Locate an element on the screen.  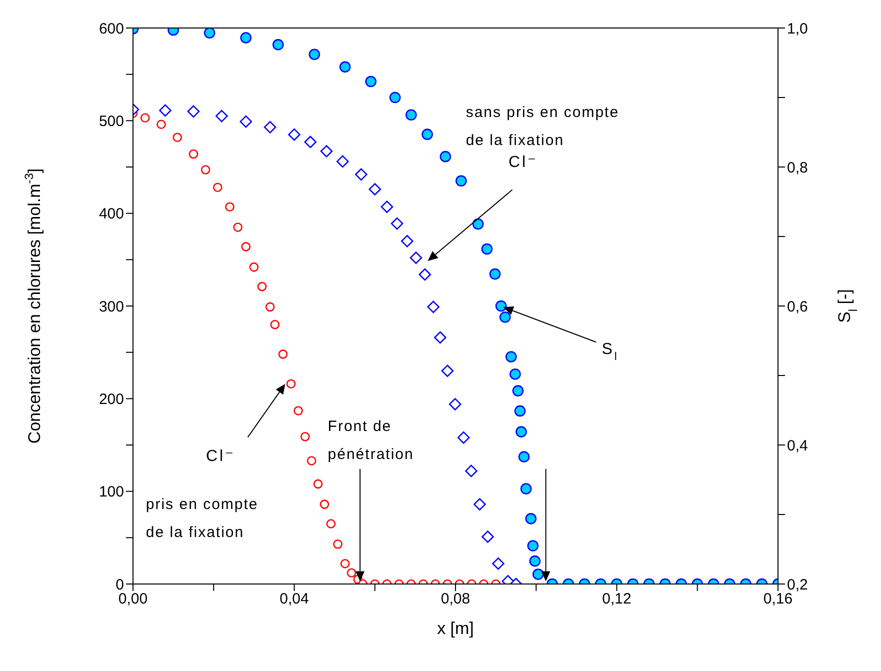
annotation: sans pris en compte de la fixation is located at coordinates (543, 126).